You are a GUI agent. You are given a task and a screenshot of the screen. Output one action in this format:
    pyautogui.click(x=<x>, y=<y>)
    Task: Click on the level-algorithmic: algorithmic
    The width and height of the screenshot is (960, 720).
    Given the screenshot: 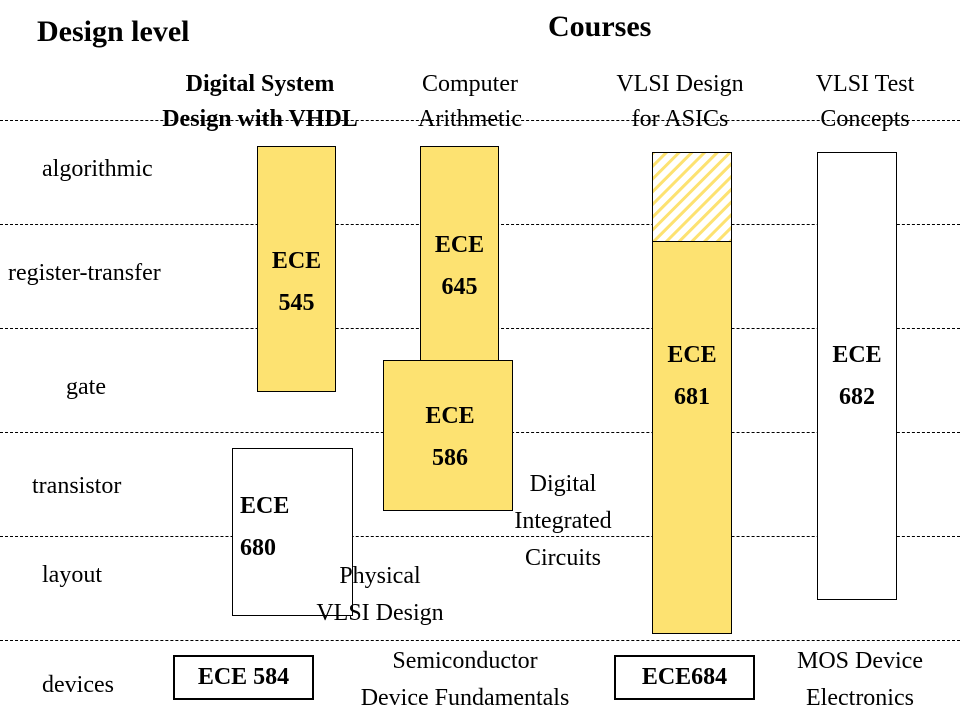 What is the action you would take?
    pyautogui.click(x=97, y=169)
    